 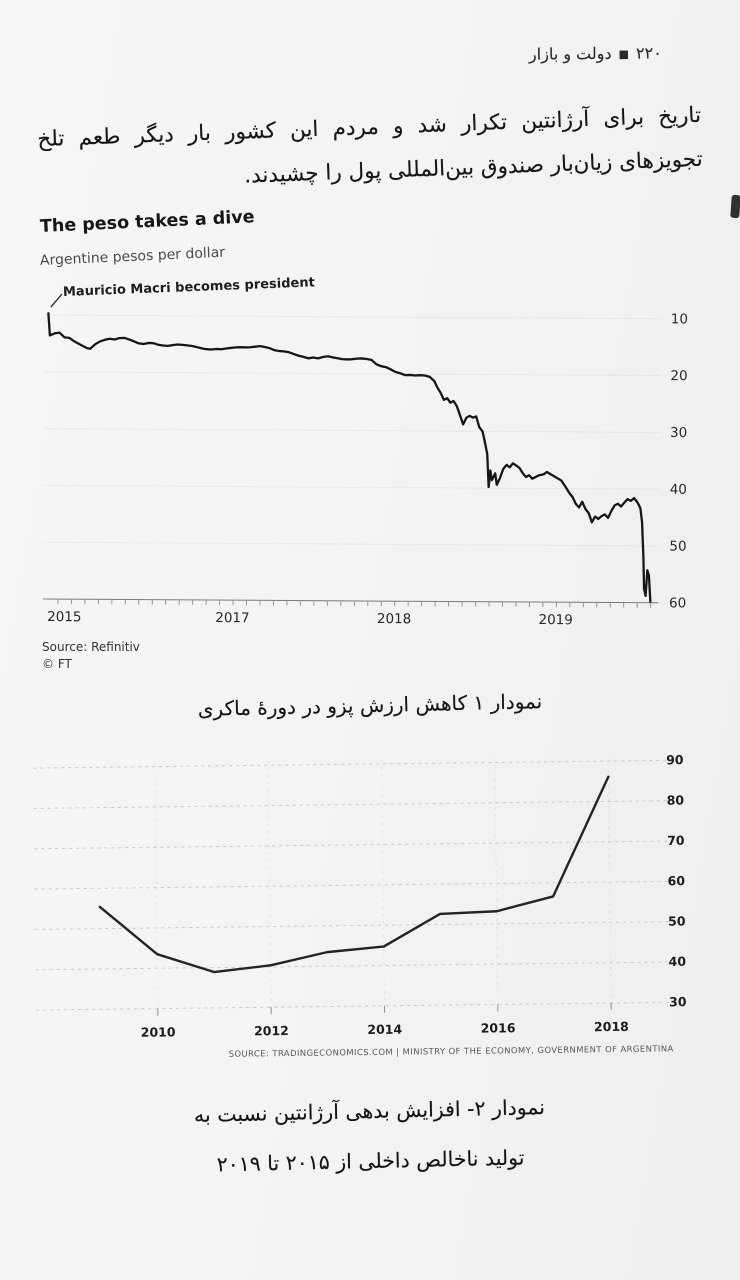 What do you see at coordinates (676, 799) in the screenshot?
I see `svg-text: 80` at bounding box center [676, 799].